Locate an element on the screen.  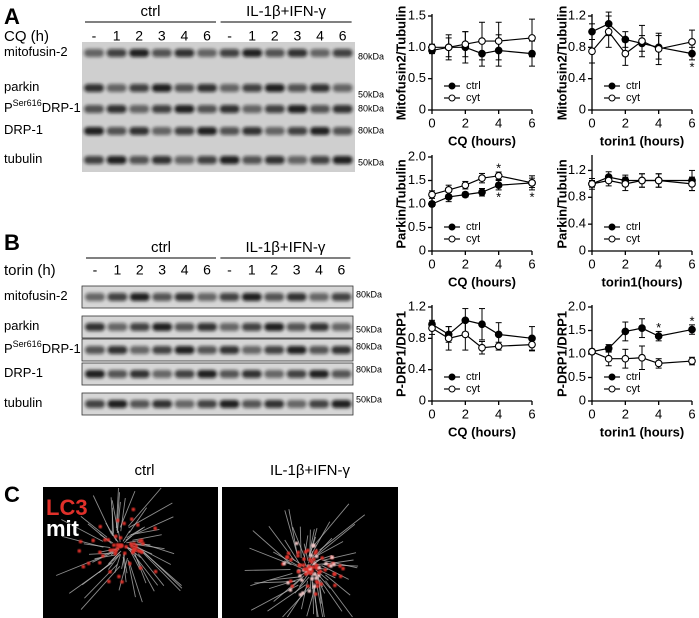
stain-label: mit is located at coordinates (63, 528).